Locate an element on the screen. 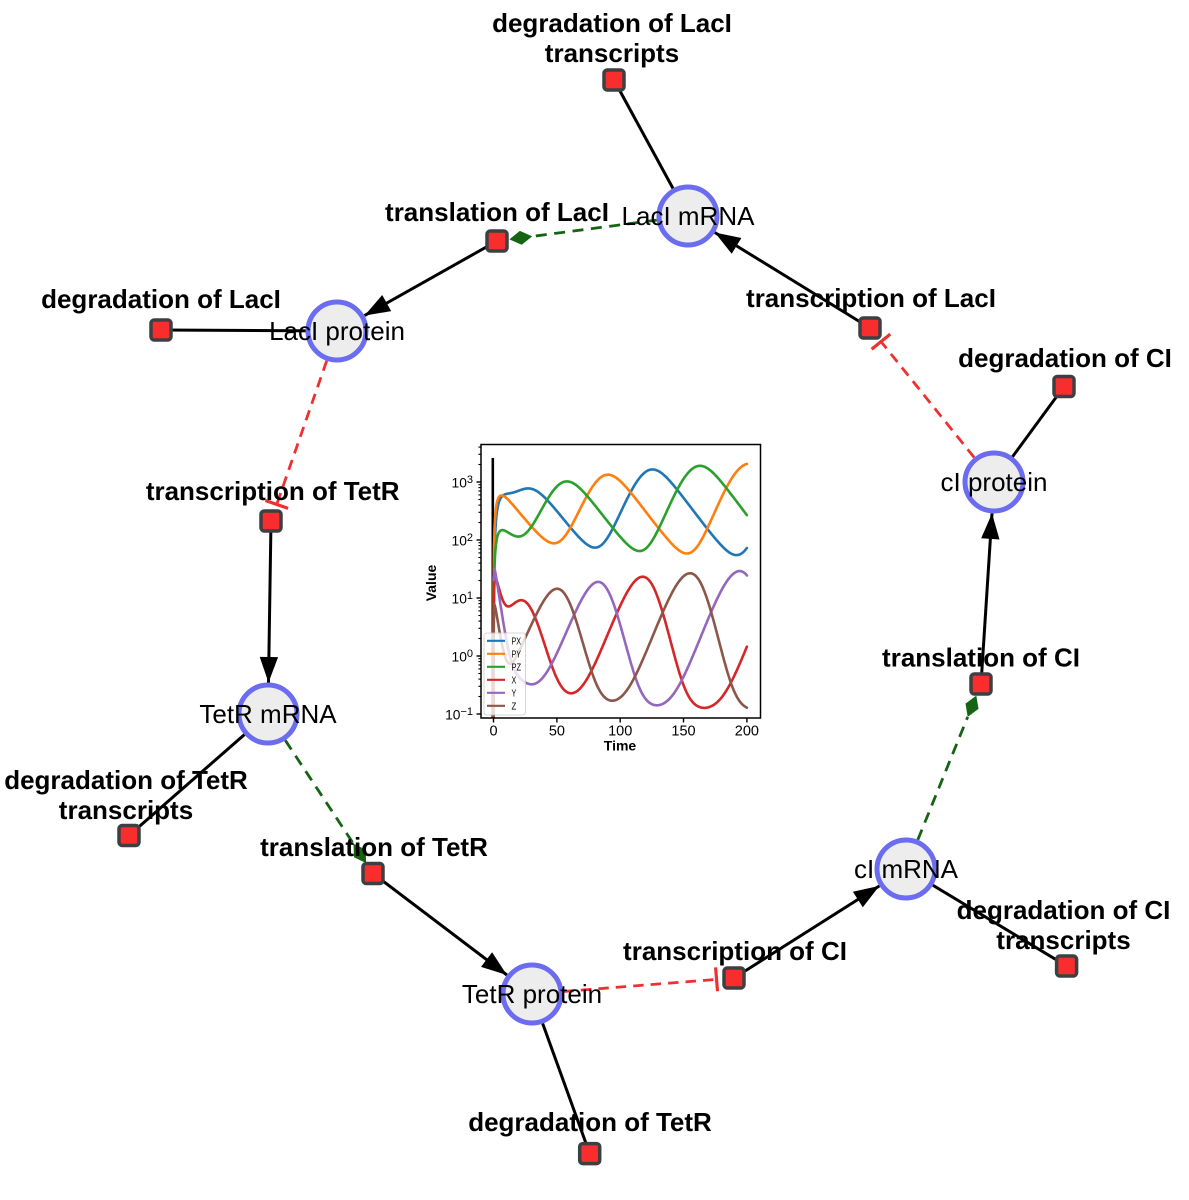  svg-text: LacI protein is located at coordinates (337, 331).